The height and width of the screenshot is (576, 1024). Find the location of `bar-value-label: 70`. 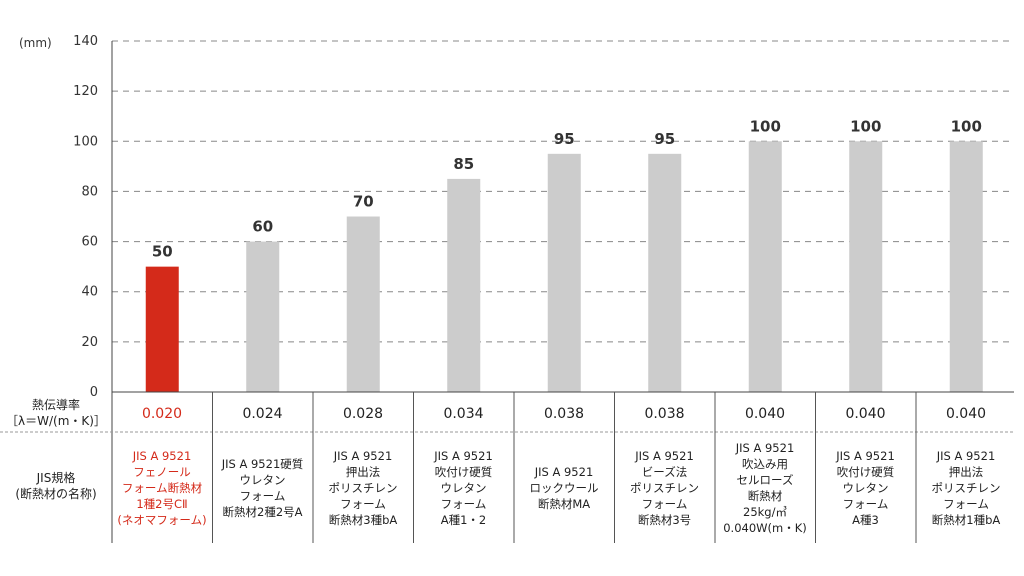

bar-value-label: 70 is located at coordinates (363, 202).